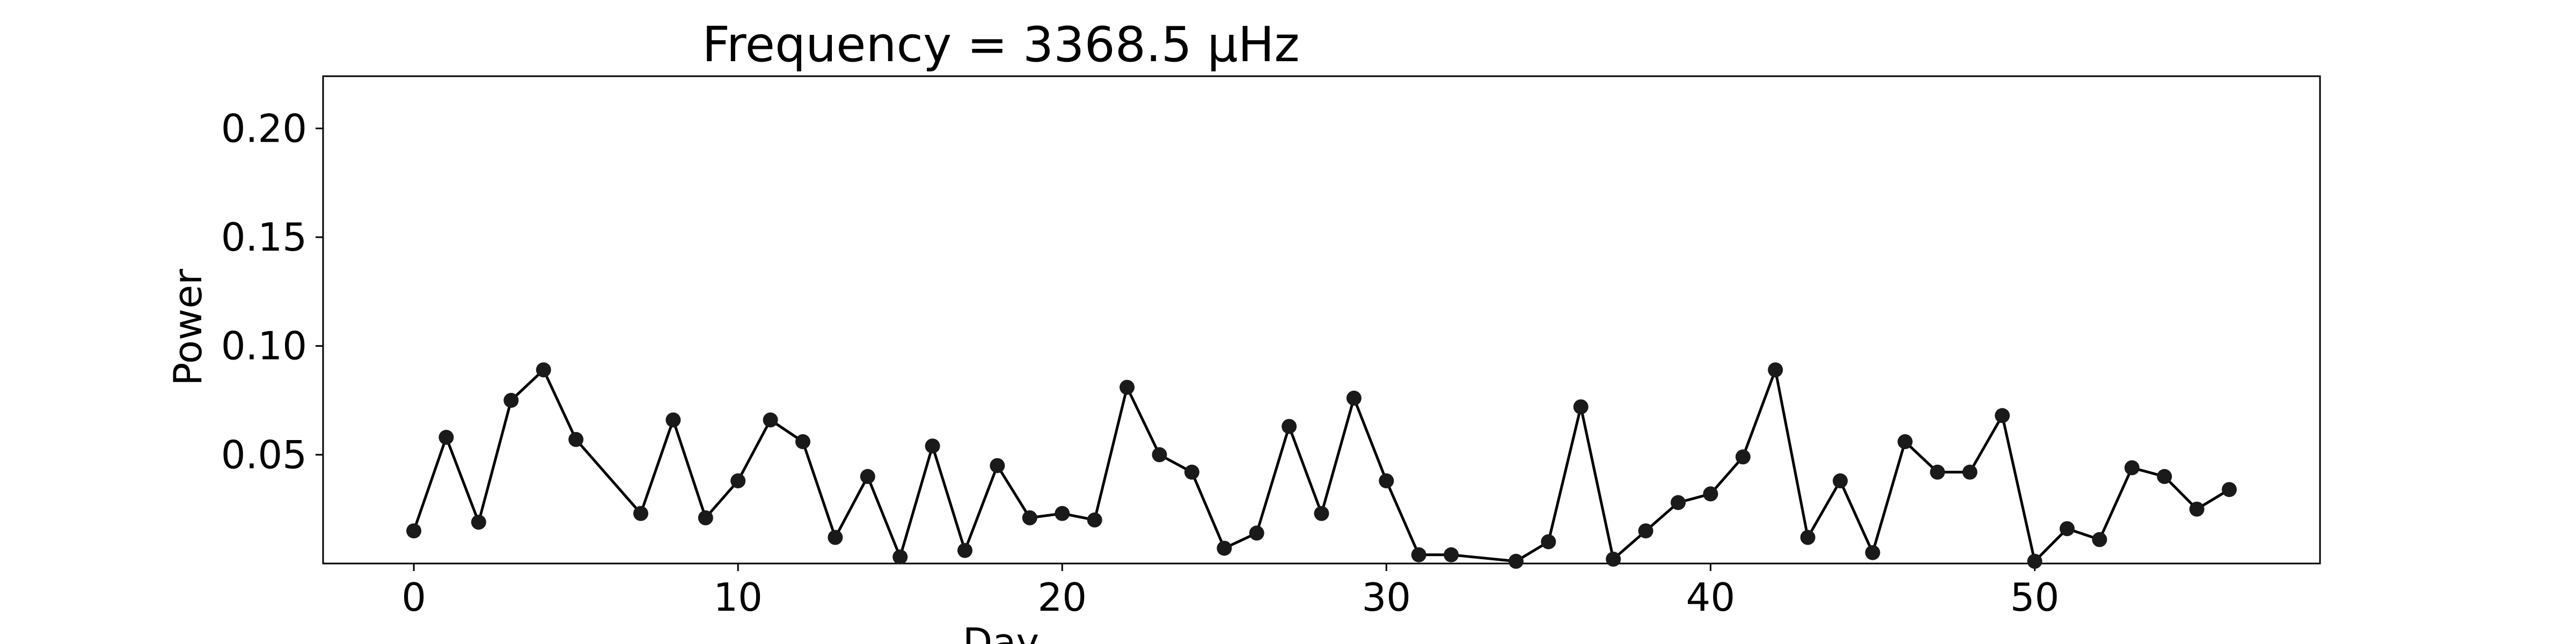 This screenshot has width=2576, height=644. What do you see at coordinates (187, 327) in the screenshot?
I see `y-axis-label: Power` at bounding box center [187, 327].